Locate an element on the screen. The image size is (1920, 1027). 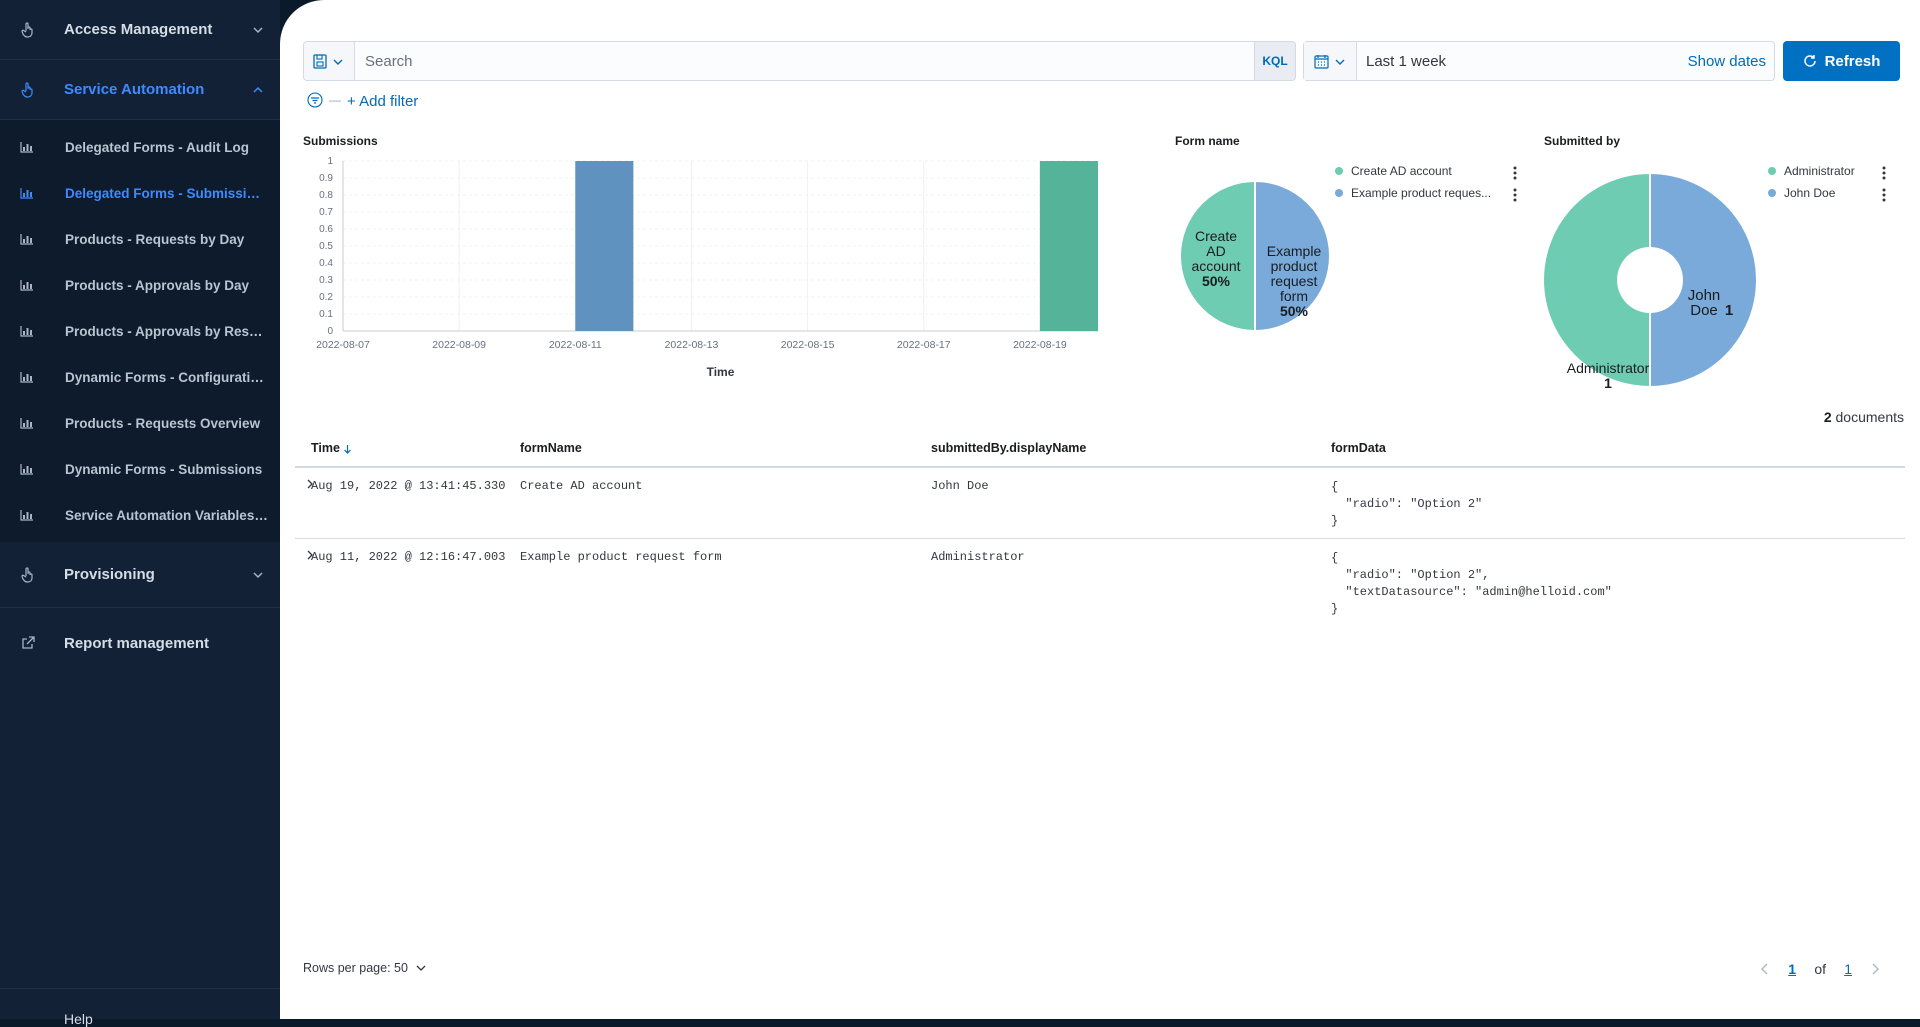
sidebar-section-access-management: Access Management is located at coordinates (140, 30).